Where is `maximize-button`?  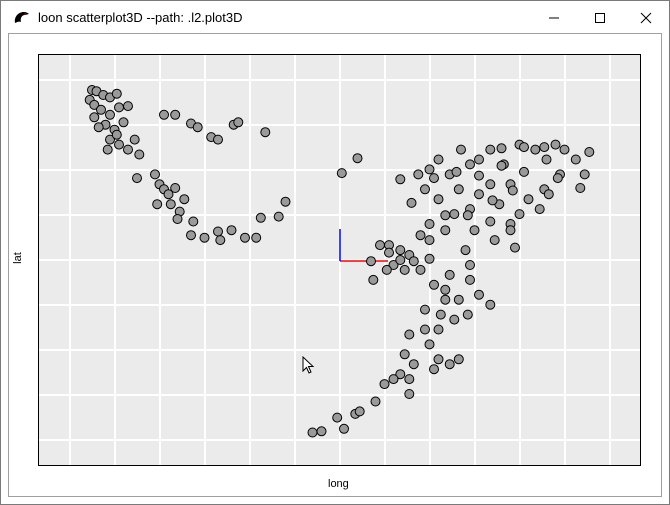 maximize-button is located at coordinates (600, 17).